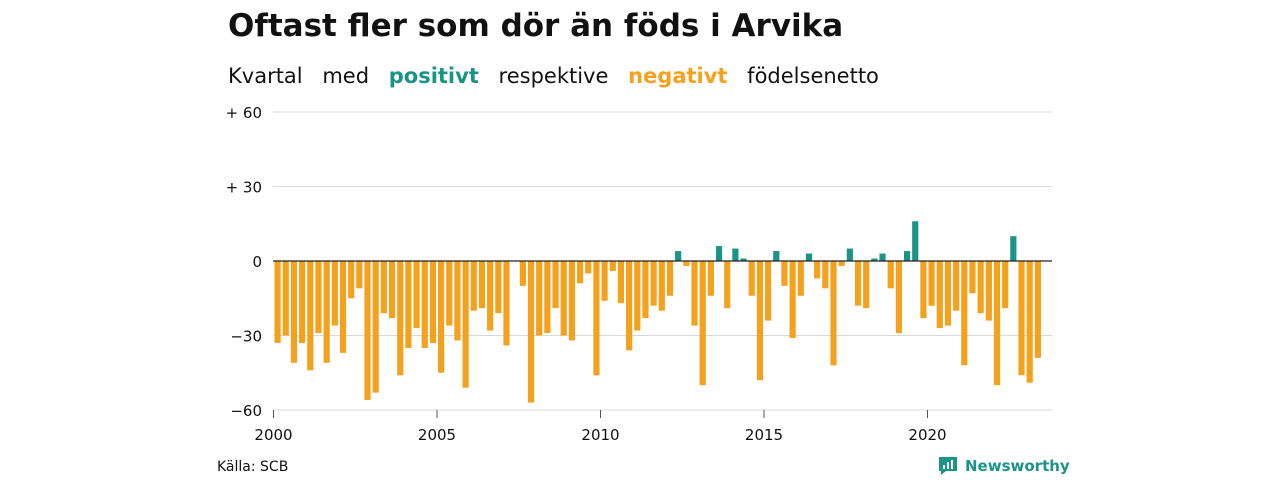  Describe the element at coordinates (1017, 466) in the screenshot. I see `brand-name: Newsworthy` at that location.